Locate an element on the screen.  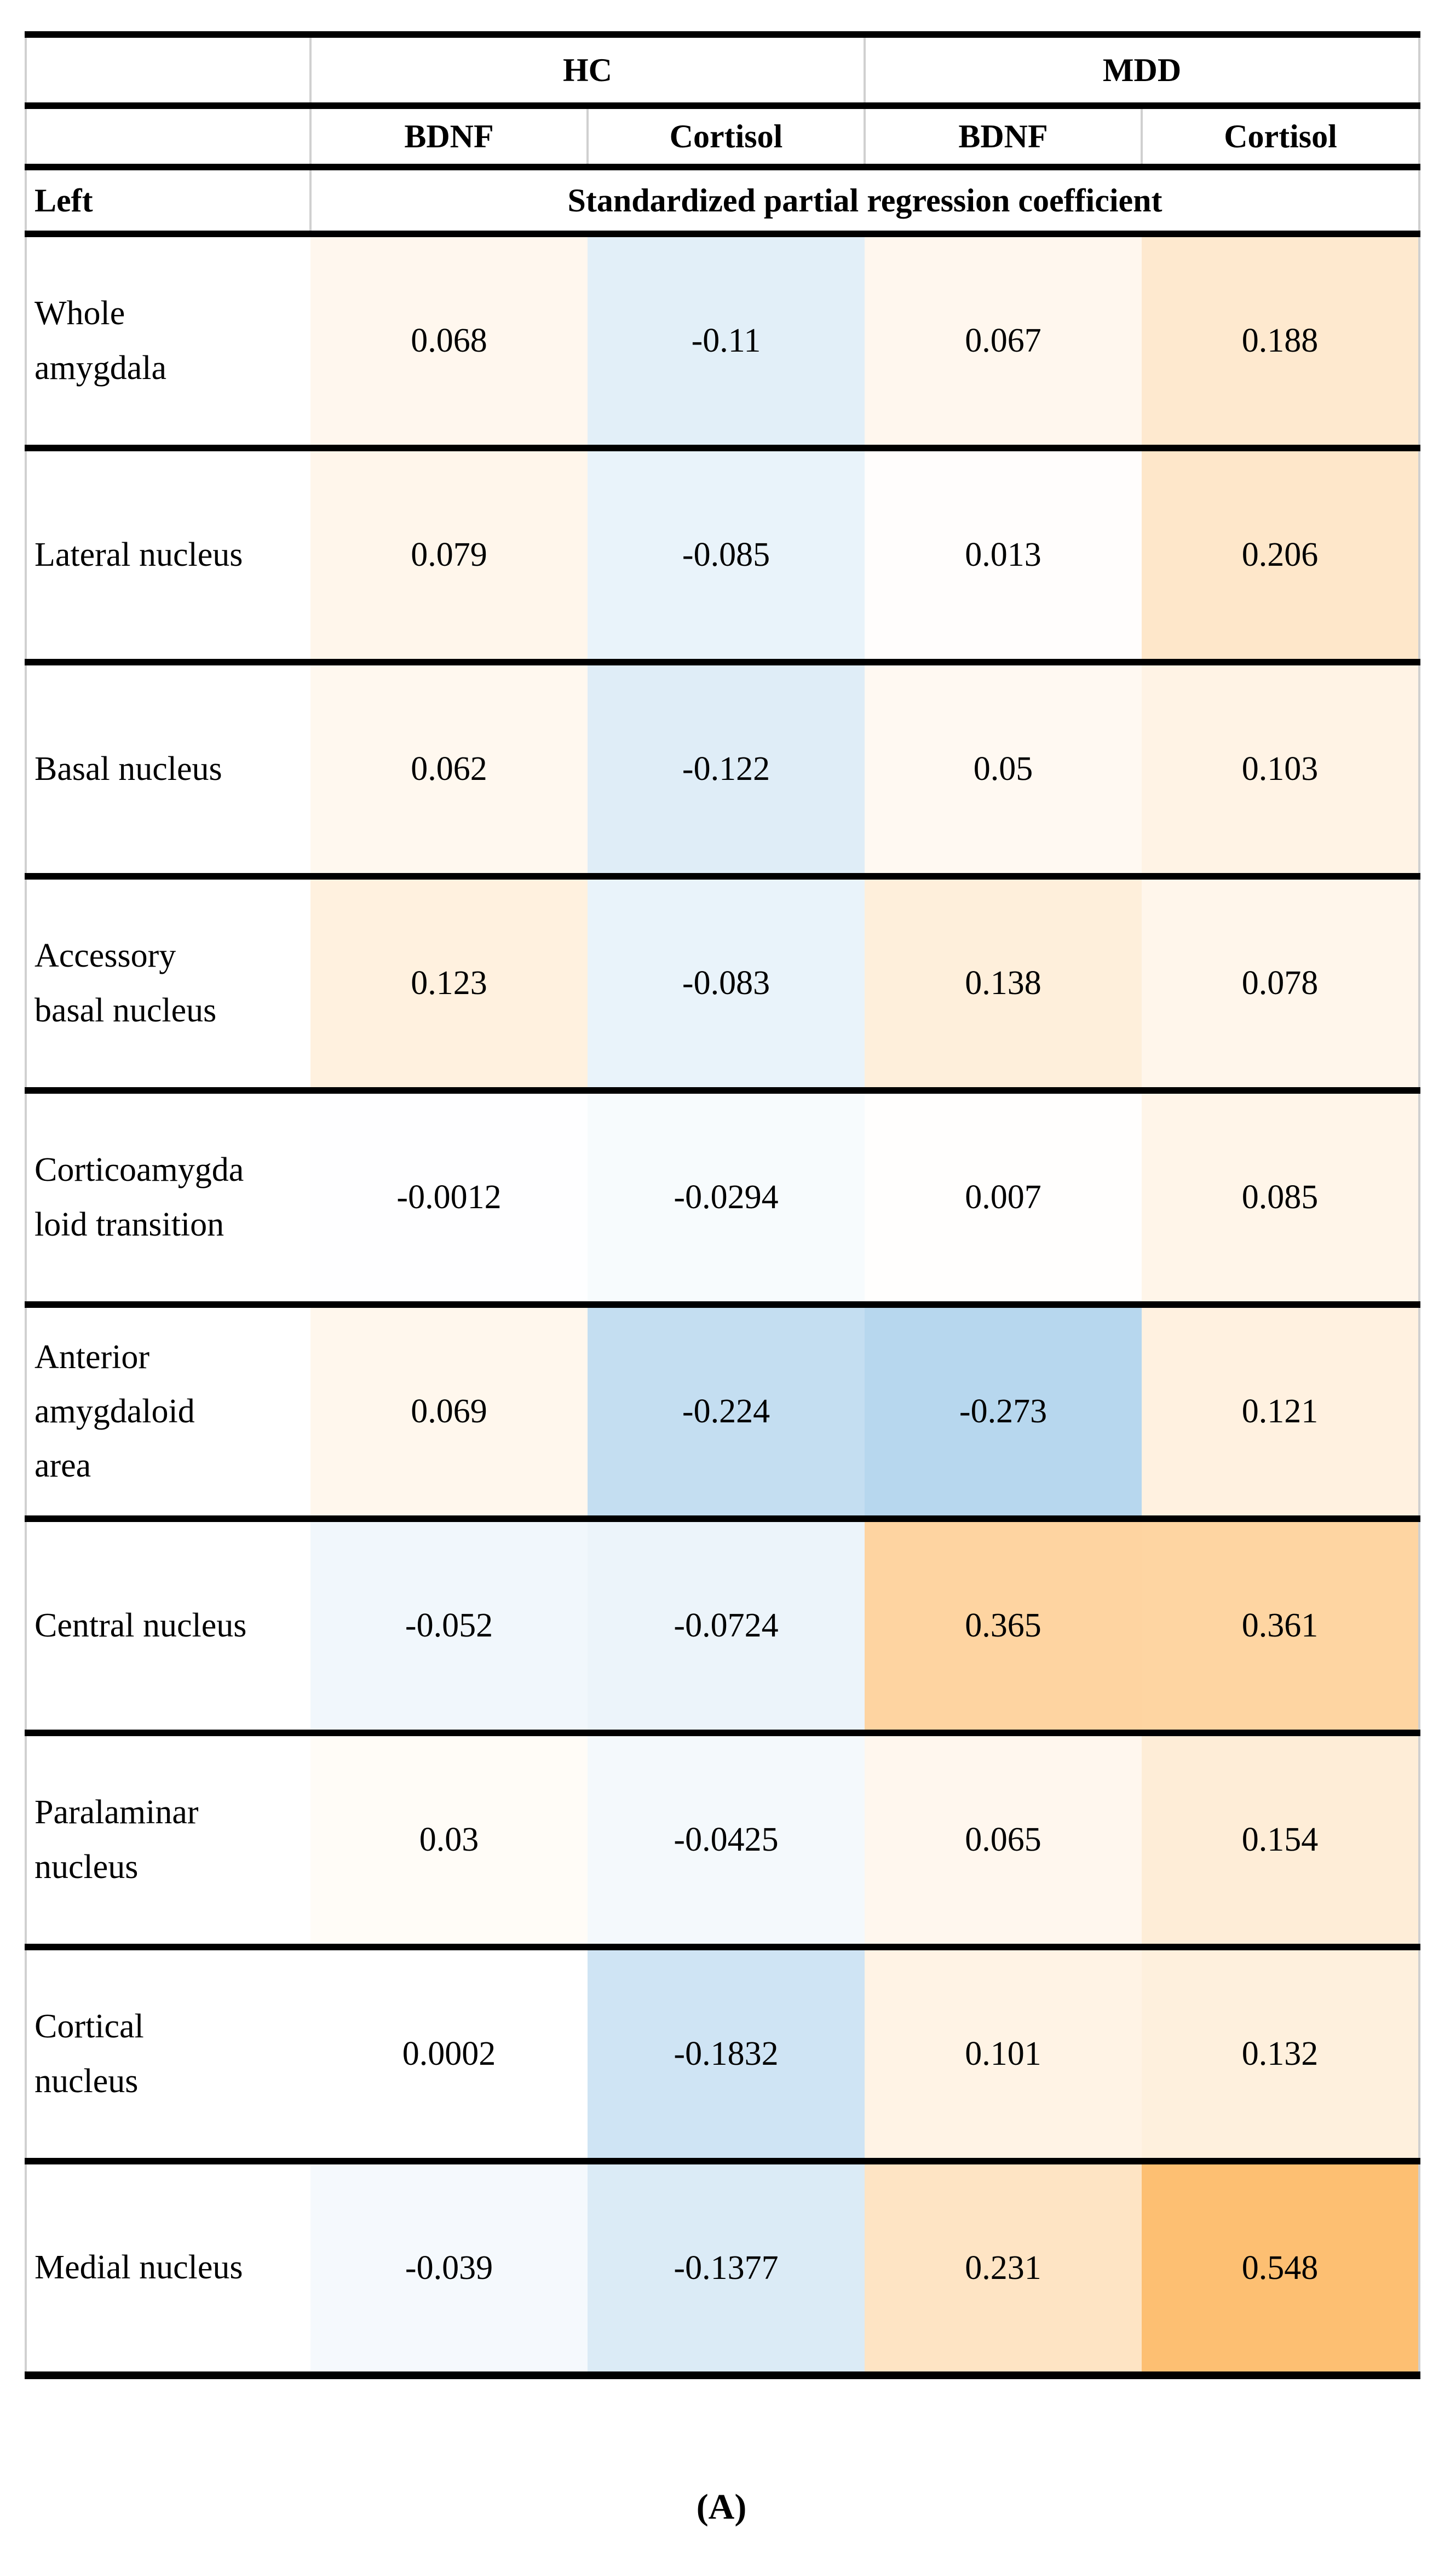
measure-header-hc-cortisol: Cortisol is located at coordinates (726, 136).